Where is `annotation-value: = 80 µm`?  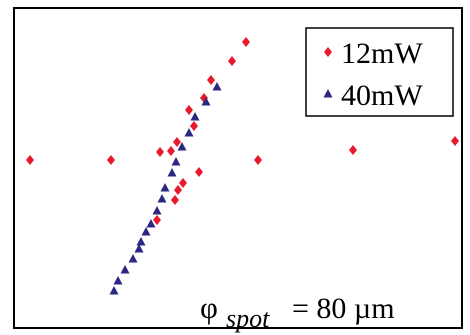 annotation-value: = 80 µm is located at coordinates (343, 308).